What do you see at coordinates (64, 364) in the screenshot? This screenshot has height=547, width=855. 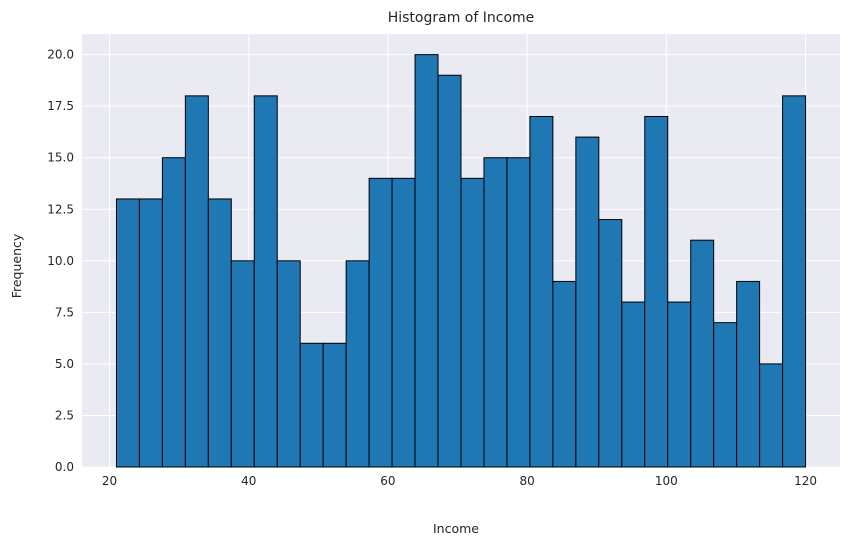 I see `y-tick-label: 5.0` at bounding box center [64, 364].